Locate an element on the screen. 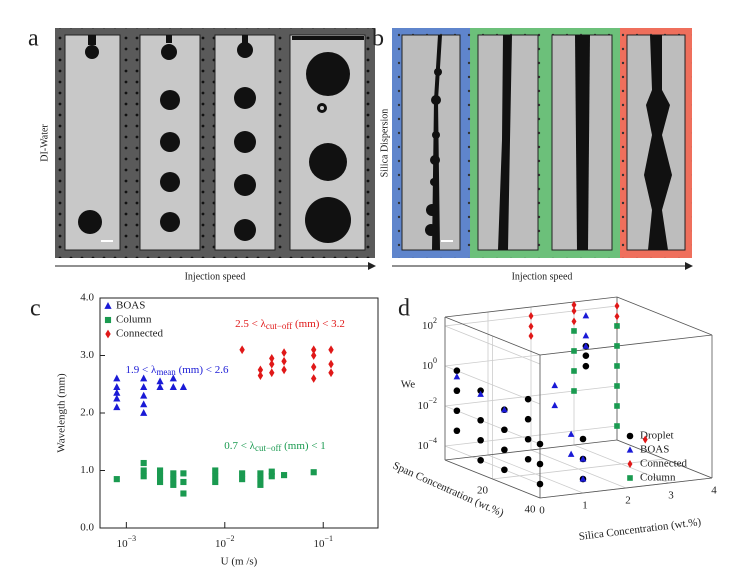 The height and width of the screenshot is (580, 737). x-tick-label: 2 is located at coordinates (628, 501).